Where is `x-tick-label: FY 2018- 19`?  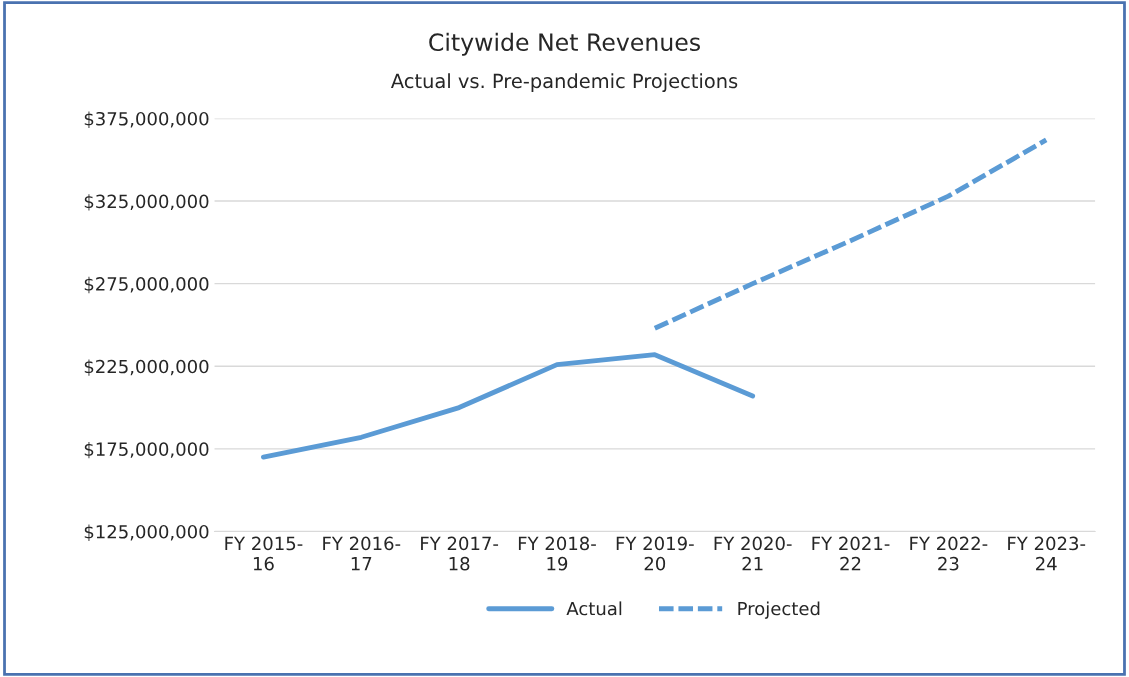 x-tick-label: FY 2018- 19 is located at coordinates (557, 553).